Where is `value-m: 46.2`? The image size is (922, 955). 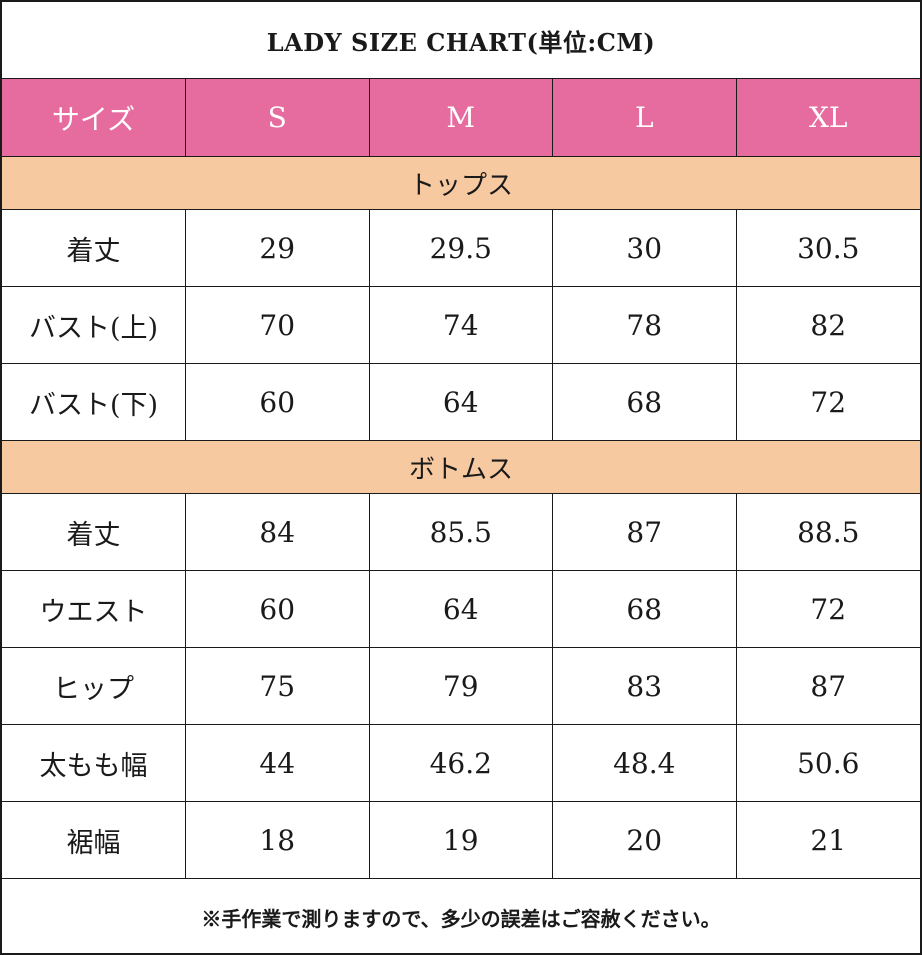 value-m: 46.2 is located at coordinates (461, 763).